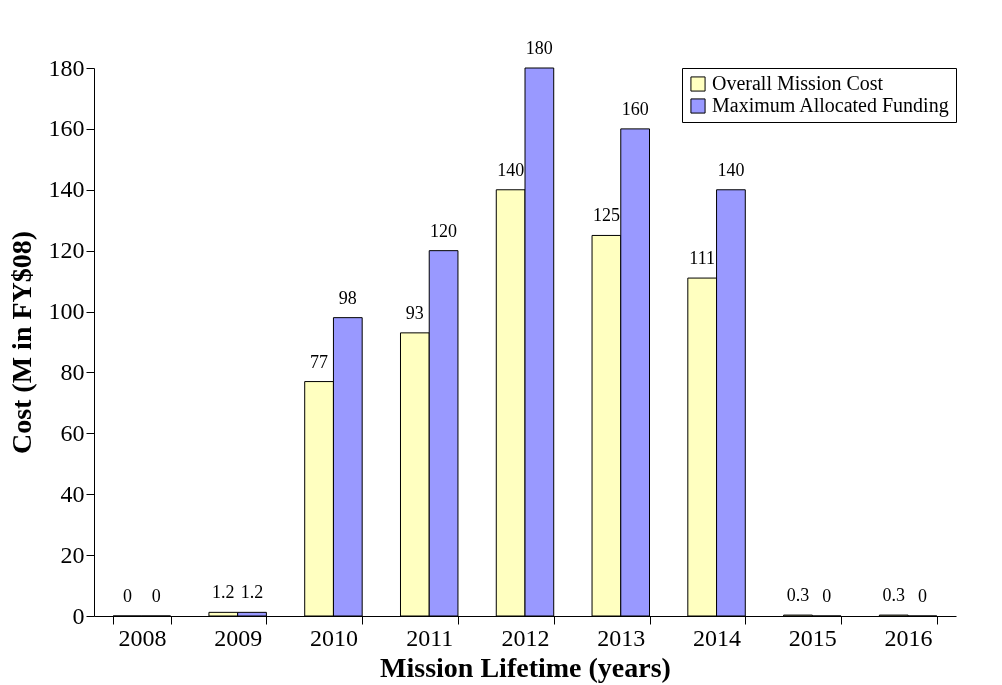  I want to click on x-axis-title: Mission Lifetime (years), so click(525, 667).